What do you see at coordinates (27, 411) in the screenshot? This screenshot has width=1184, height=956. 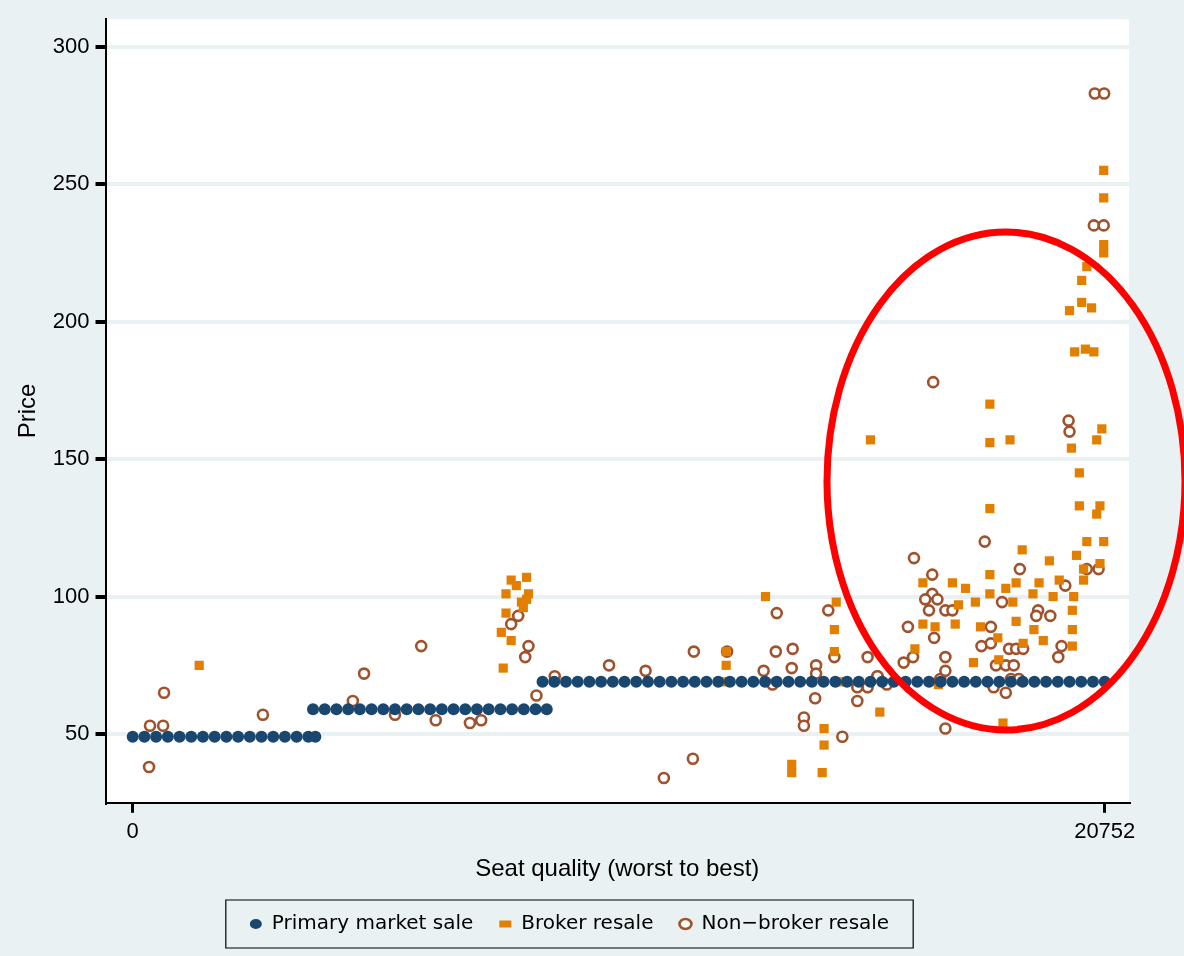 I see `y-axis-title: Price` at bounding box center [27, 411].